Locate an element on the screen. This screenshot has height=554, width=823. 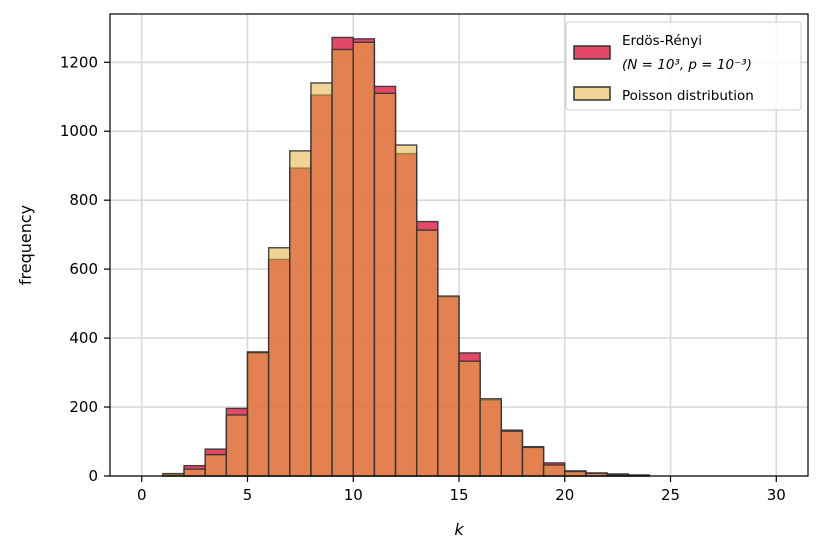
legend-label-poisson: Poisson distribution is located at coordinates (688, 96).